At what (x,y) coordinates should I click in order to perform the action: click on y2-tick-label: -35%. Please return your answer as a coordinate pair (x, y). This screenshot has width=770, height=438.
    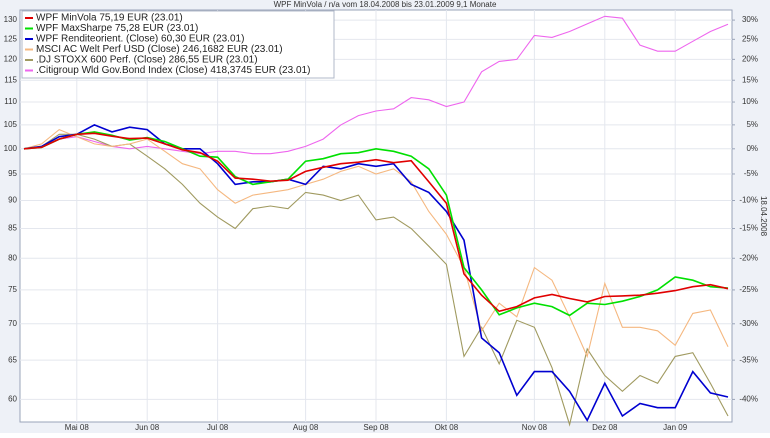
    Looking at the image, I should click on (748, 359).